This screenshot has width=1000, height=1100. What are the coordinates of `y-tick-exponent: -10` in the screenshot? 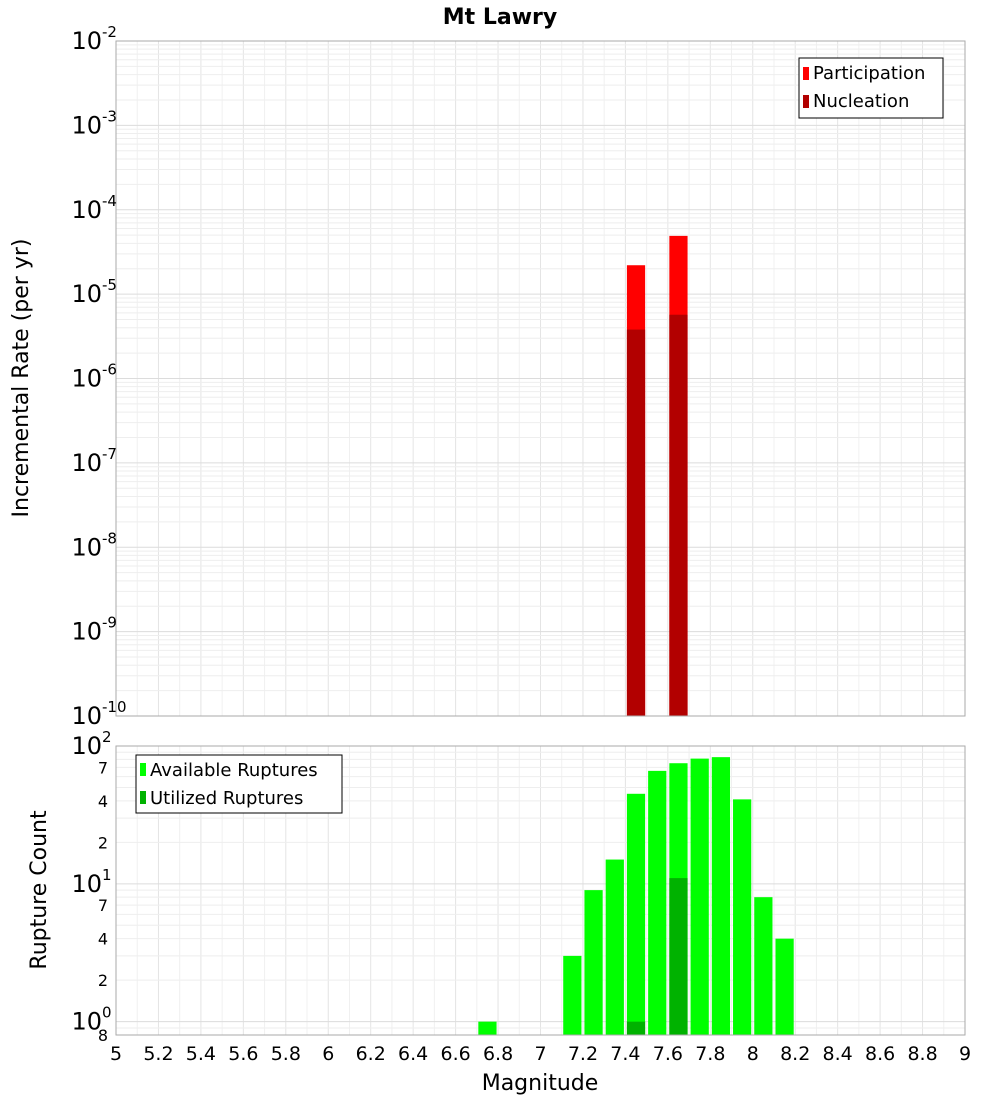 It's located at (114, 707).